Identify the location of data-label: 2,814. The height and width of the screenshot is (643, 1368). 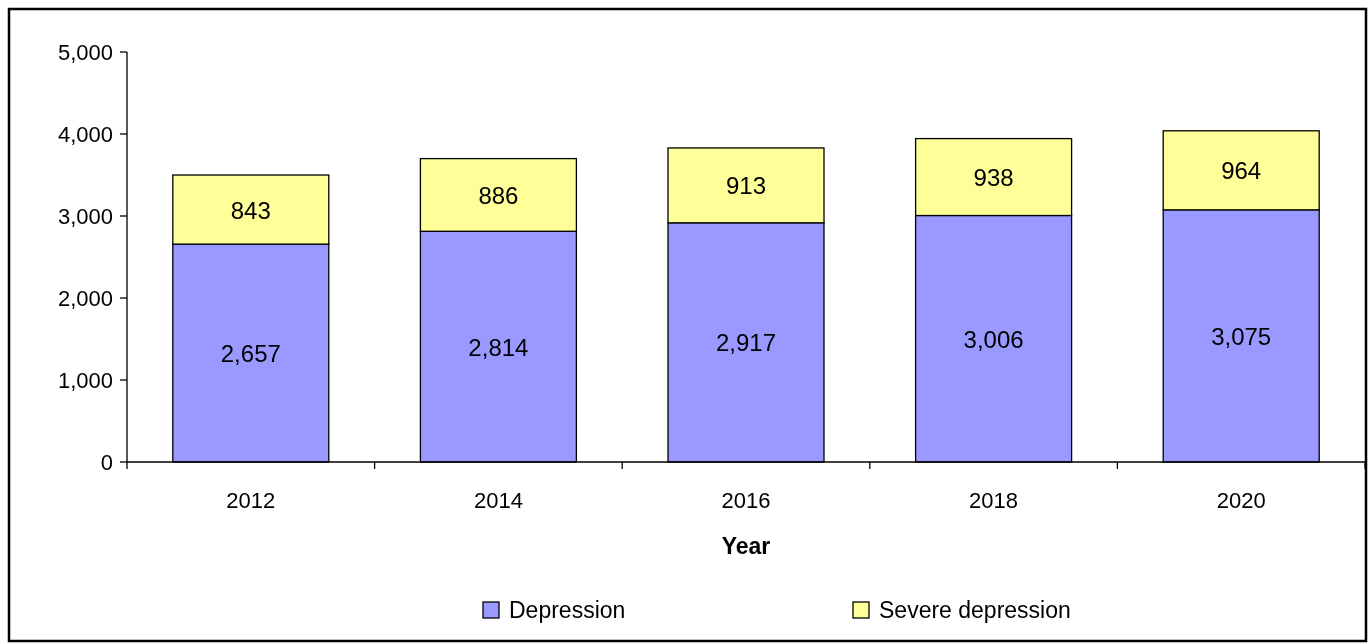
(498, 347).